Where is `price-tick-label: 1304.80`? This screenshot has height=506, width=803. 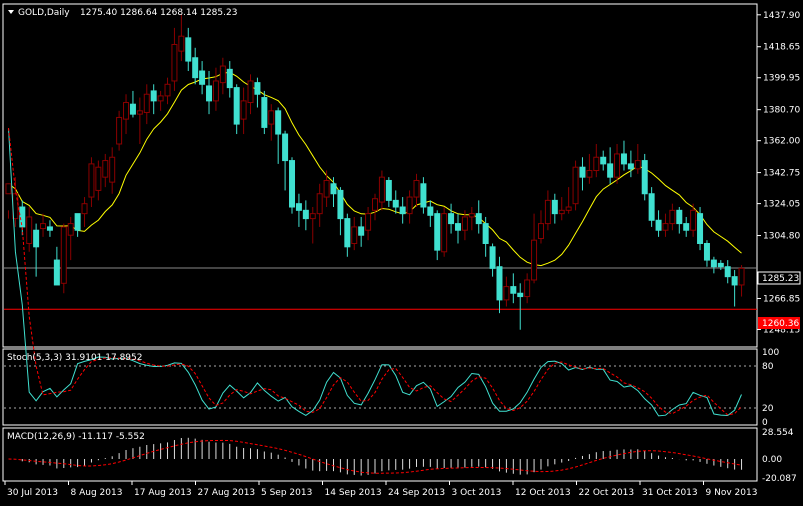 price-tick-label: 1304.80 is located at coordinates (781, 237).